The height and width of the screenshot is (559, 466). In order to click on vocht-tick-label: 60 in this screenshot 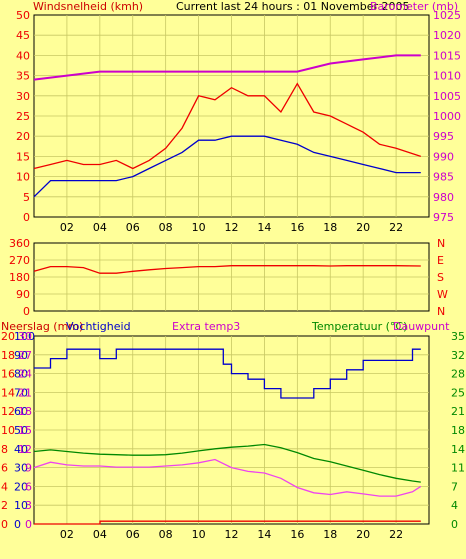, I will do `click(21, 411)`.